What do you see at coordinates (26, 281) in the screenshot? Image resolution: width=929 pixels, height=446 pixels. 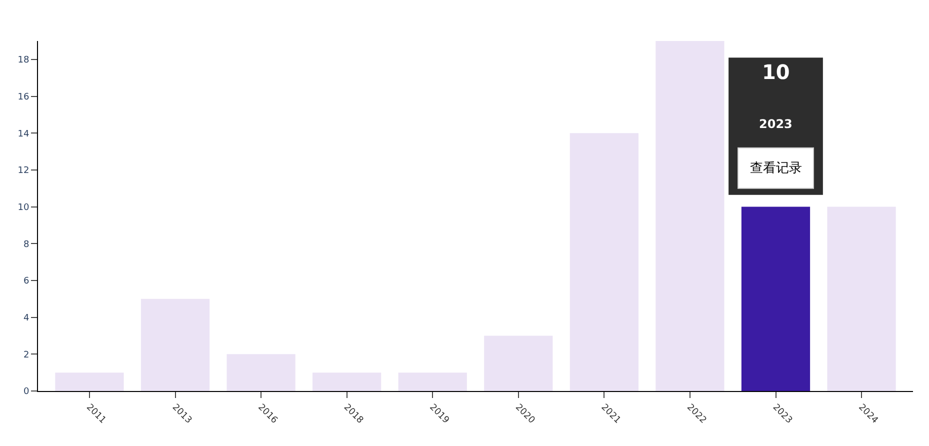 I see `y-tick-label: 6` at bounding box center [26, 281].